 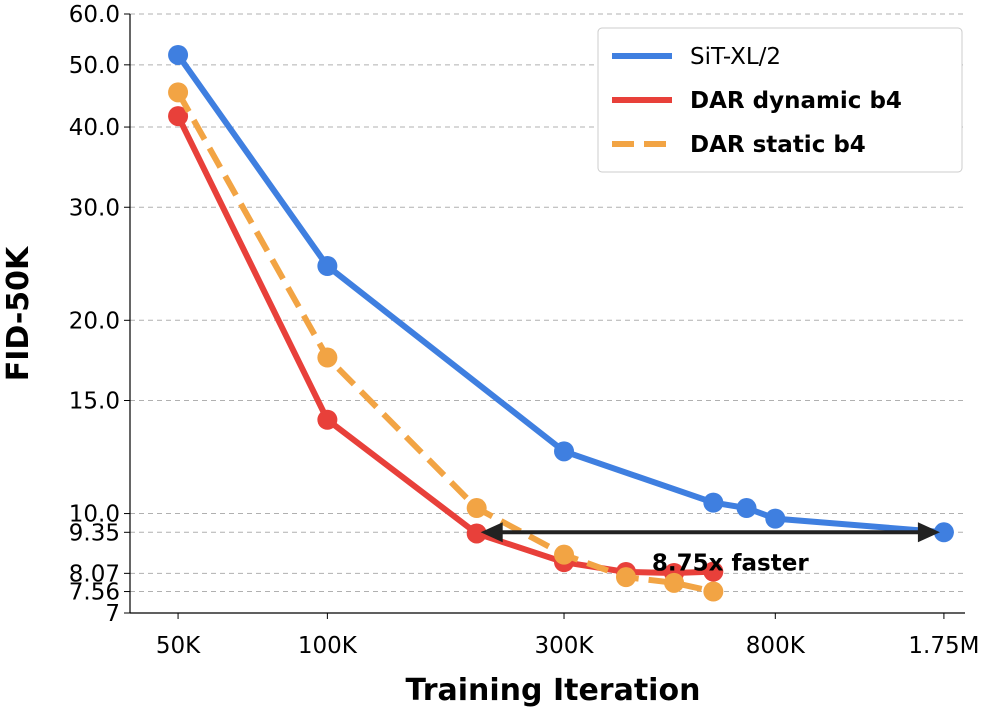 I want to click on y-tick-label: 50.0, so click(x=94, y=66).